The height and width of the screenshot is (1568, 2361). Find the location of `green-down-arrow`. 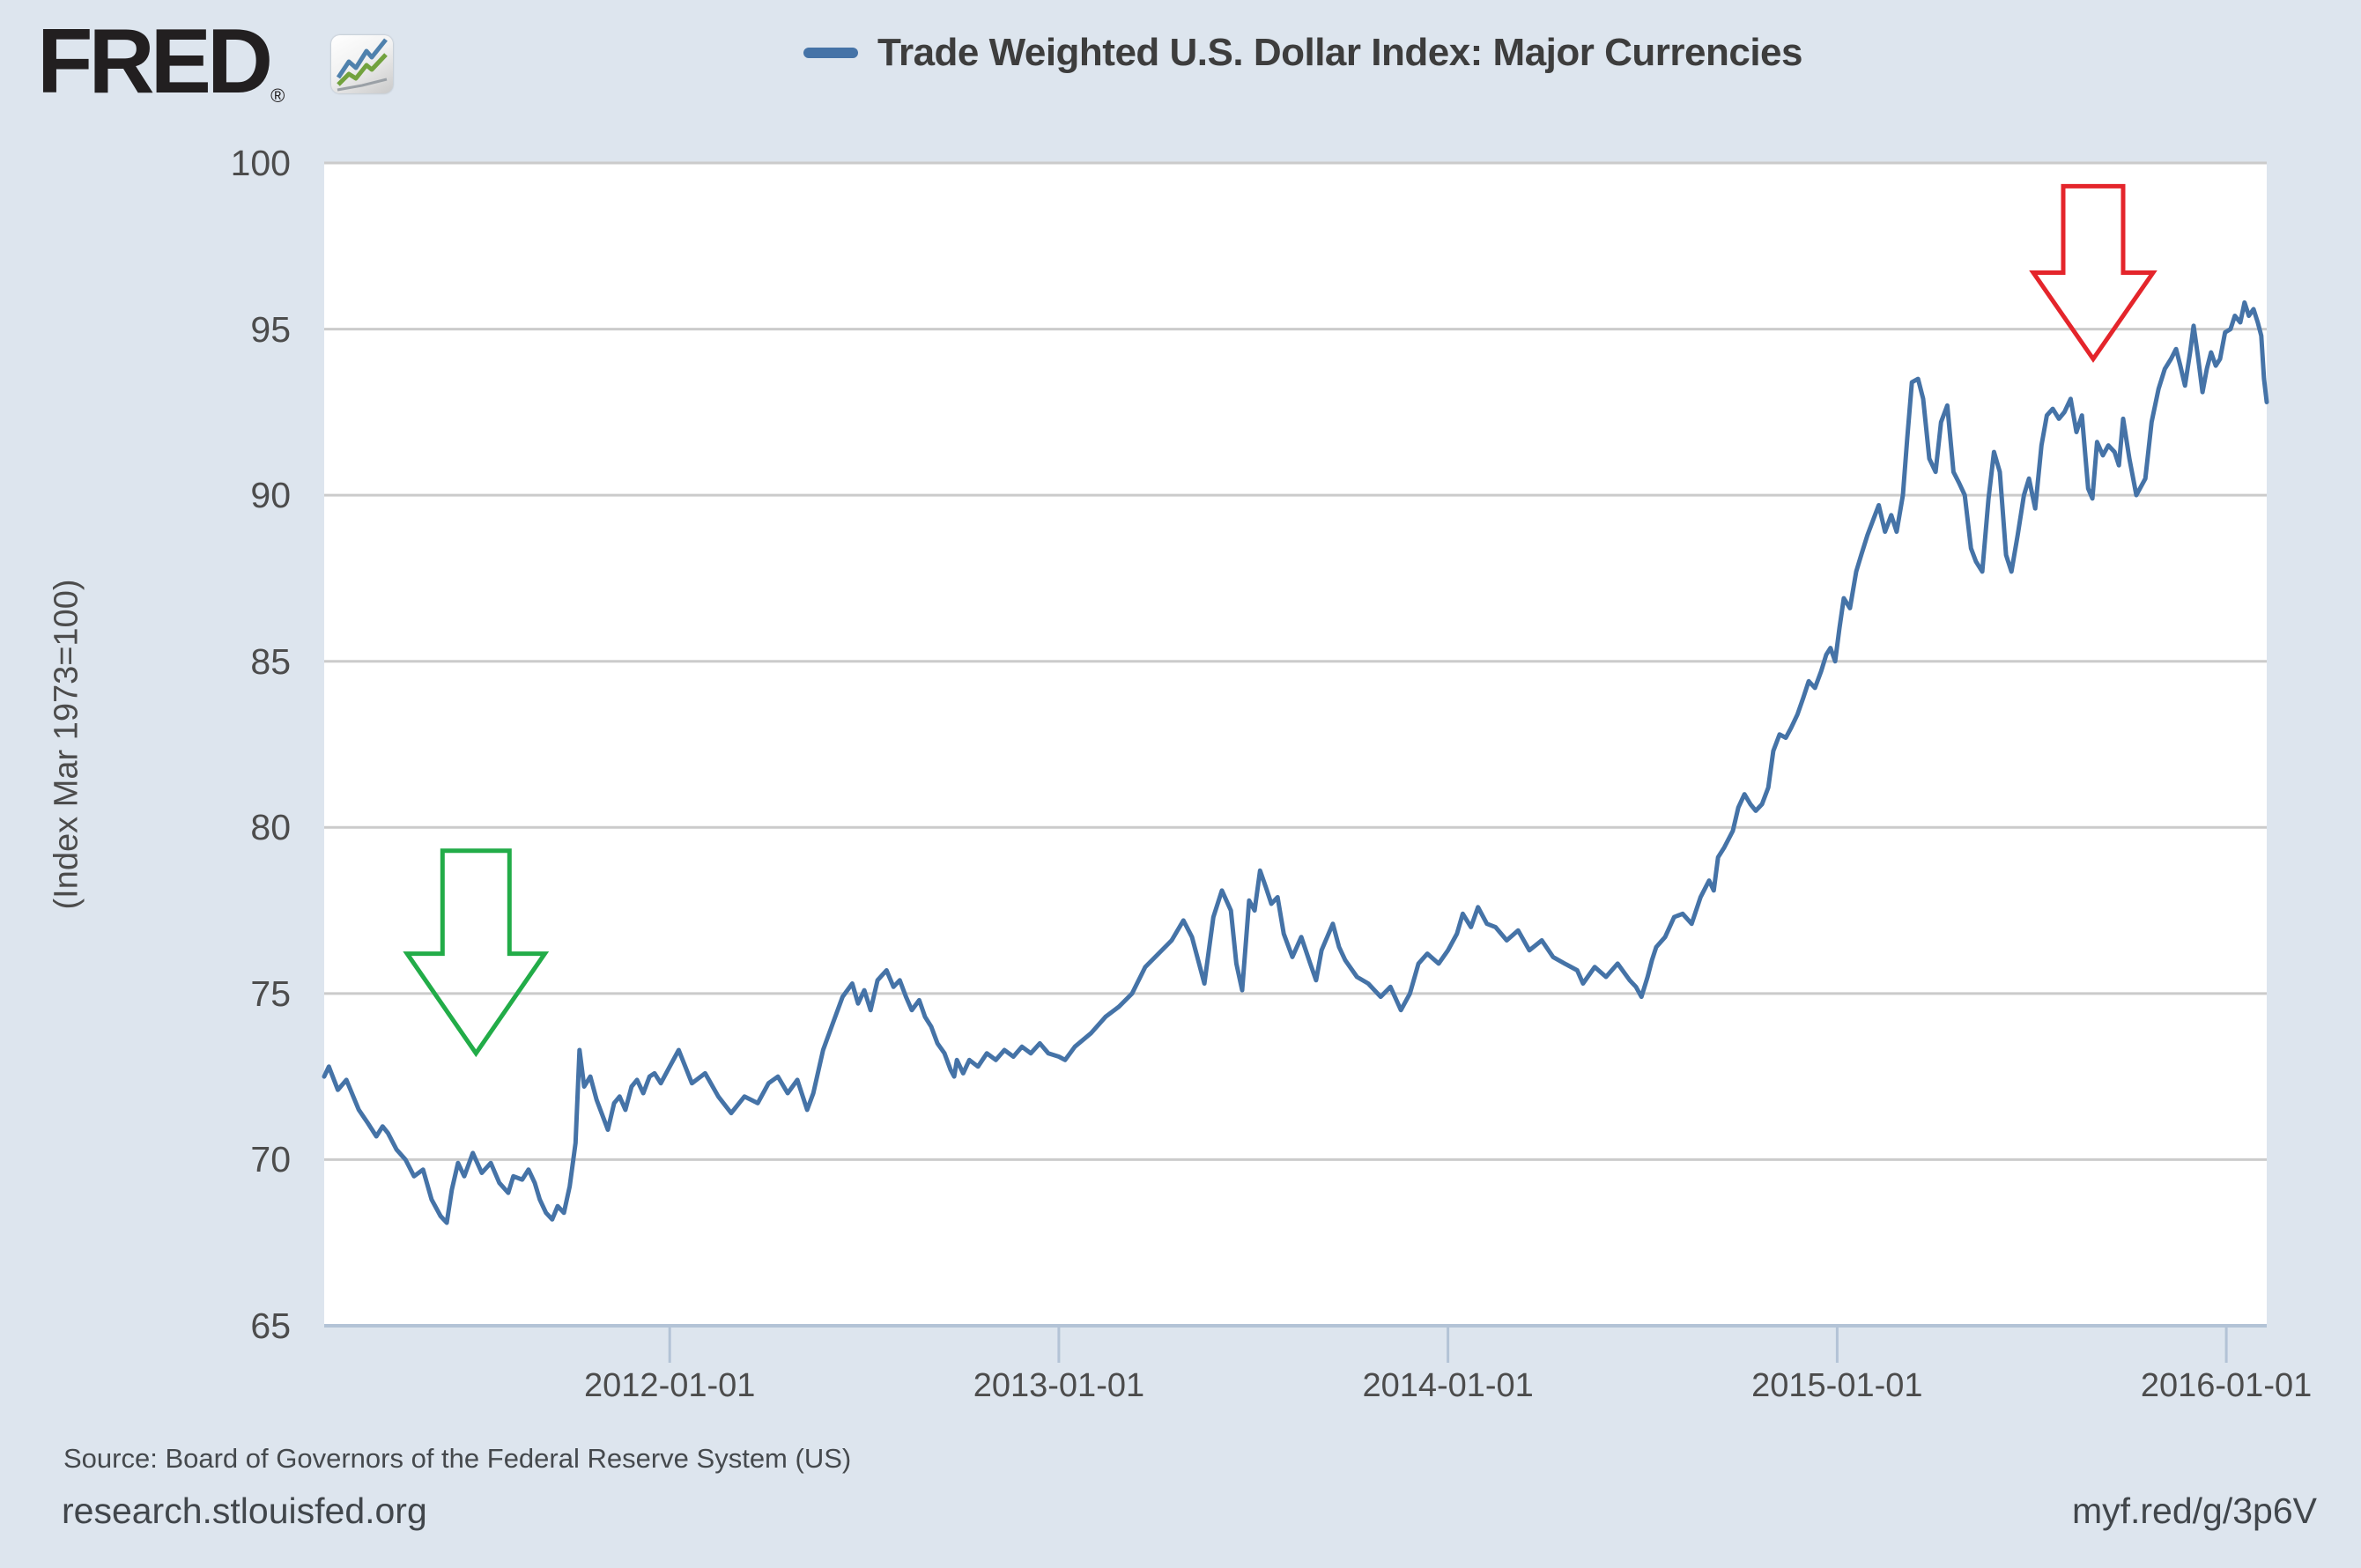

green-down-arrow is located at coordinates (476, 953).